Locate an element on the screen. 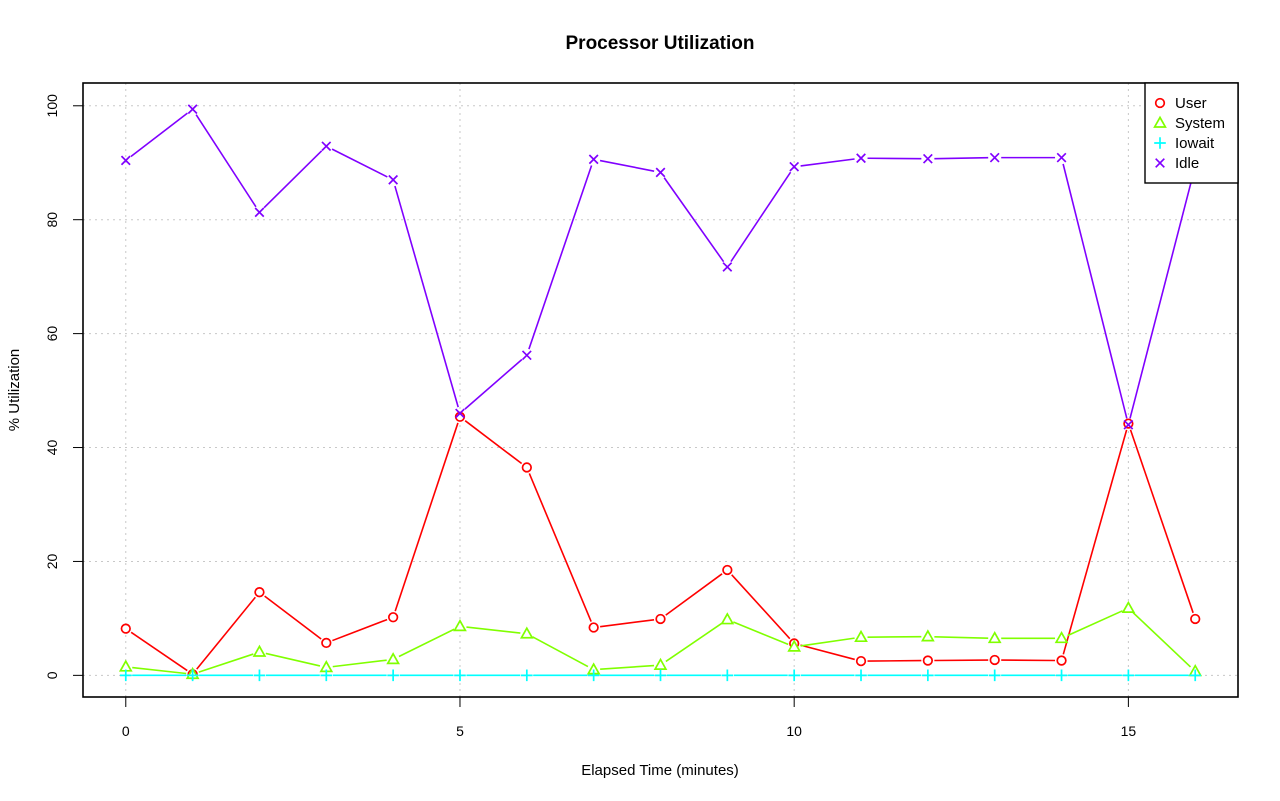 This screenshot has width=1280, height=801. legend-label-idle: Idle is located at coordinates (1187, 163).